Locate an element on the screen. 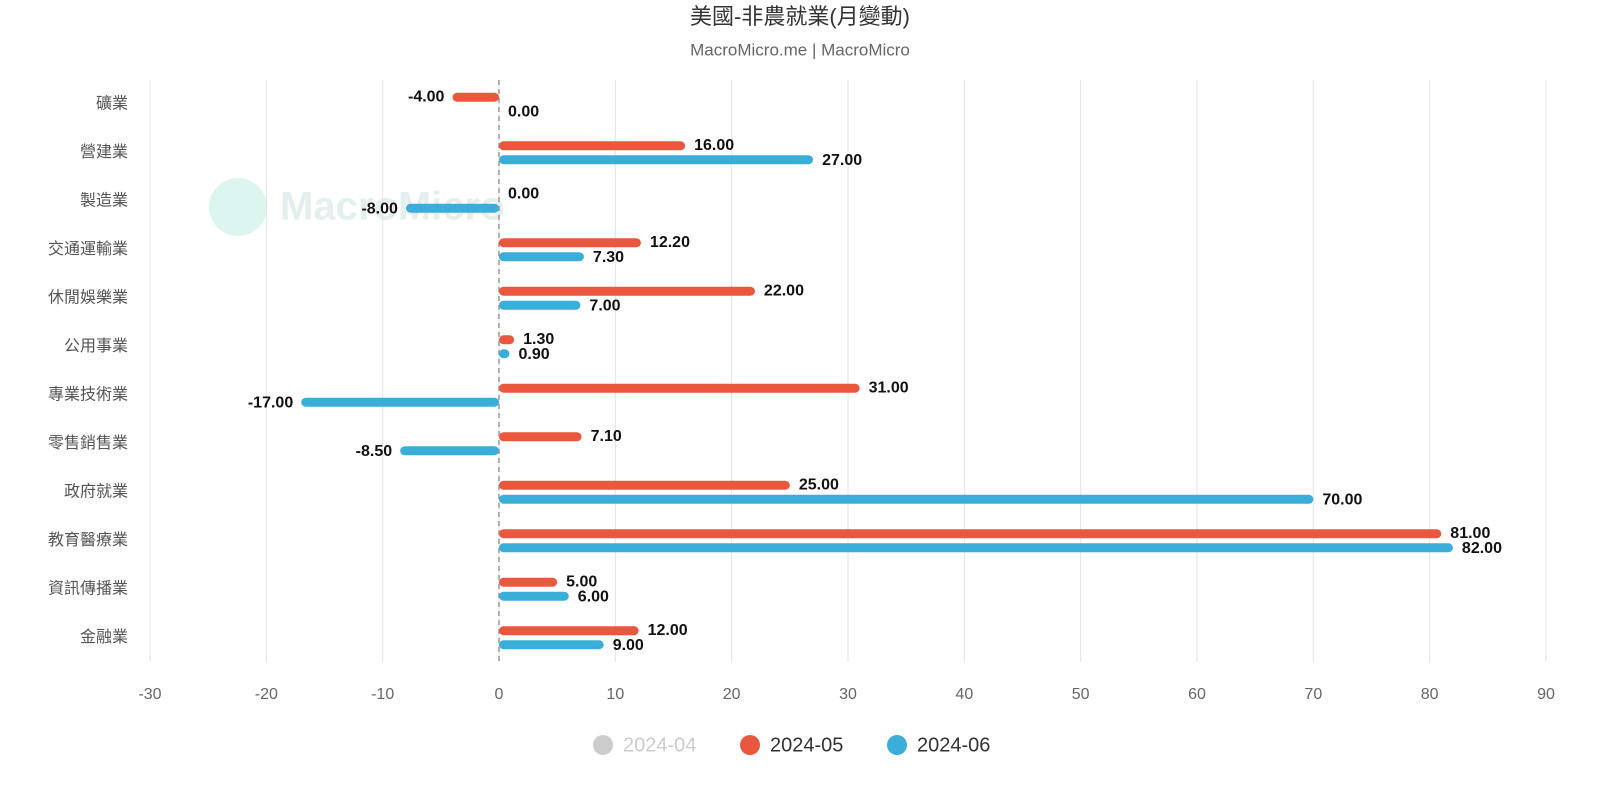 Image resolution: width=1600 pixels, height=793 pixels. data-label: 0.90 is located at coordinates (533, 354).